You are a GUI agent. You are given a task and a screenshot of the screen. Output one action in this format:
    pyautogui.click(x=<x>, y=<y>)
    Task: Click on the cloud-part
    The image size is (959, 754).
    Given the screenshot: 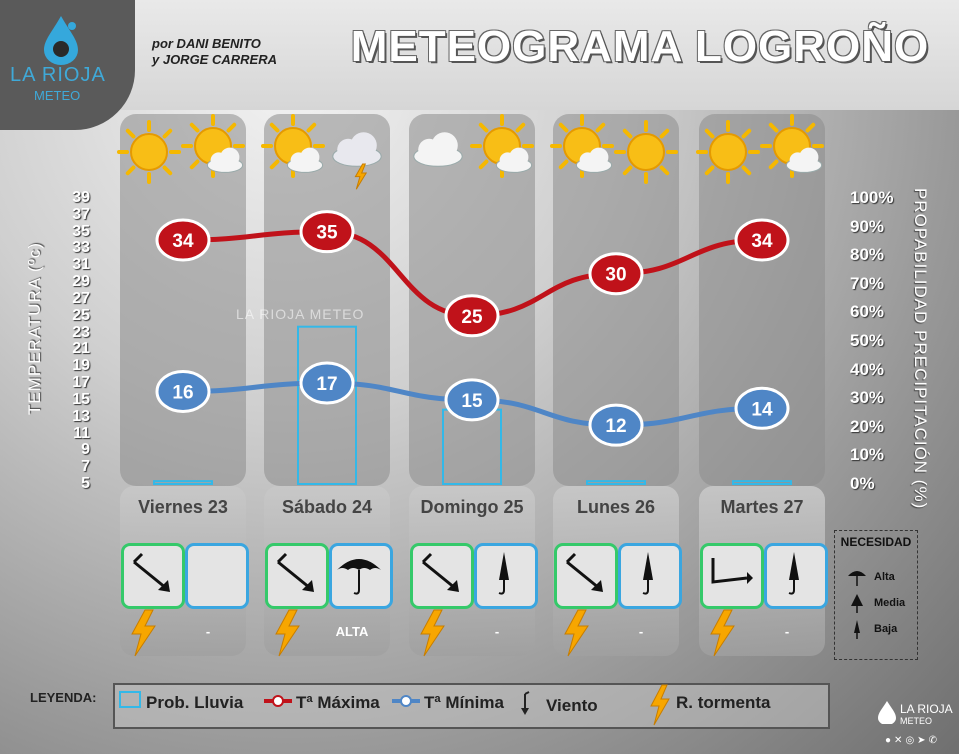 What is the action you would take?
    pyautogui.click(x=519, y=157)
    